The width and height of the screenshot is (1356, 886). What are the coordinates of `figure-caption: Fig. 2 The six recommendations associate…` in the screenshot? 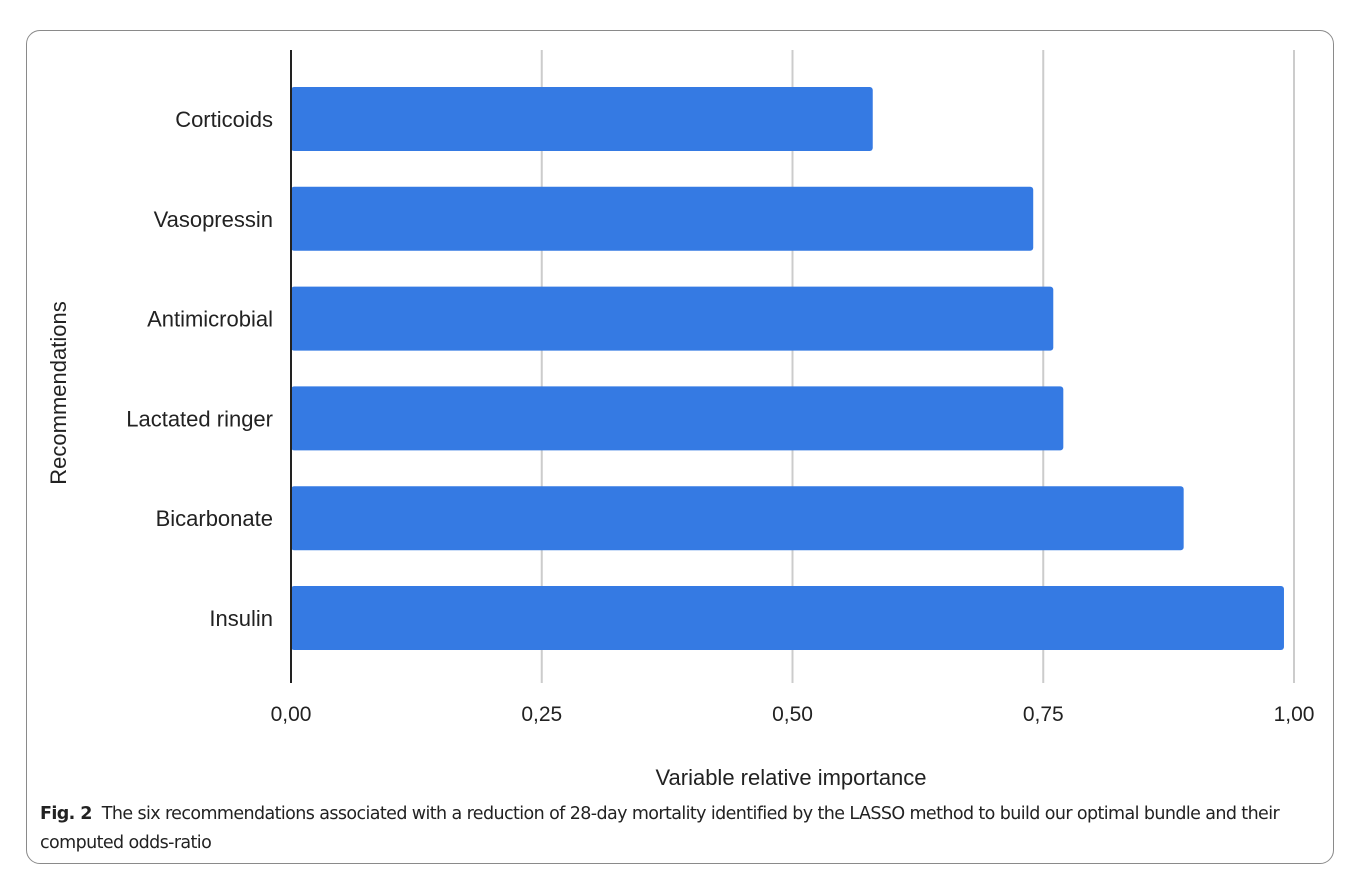 It's located at (680, 829).